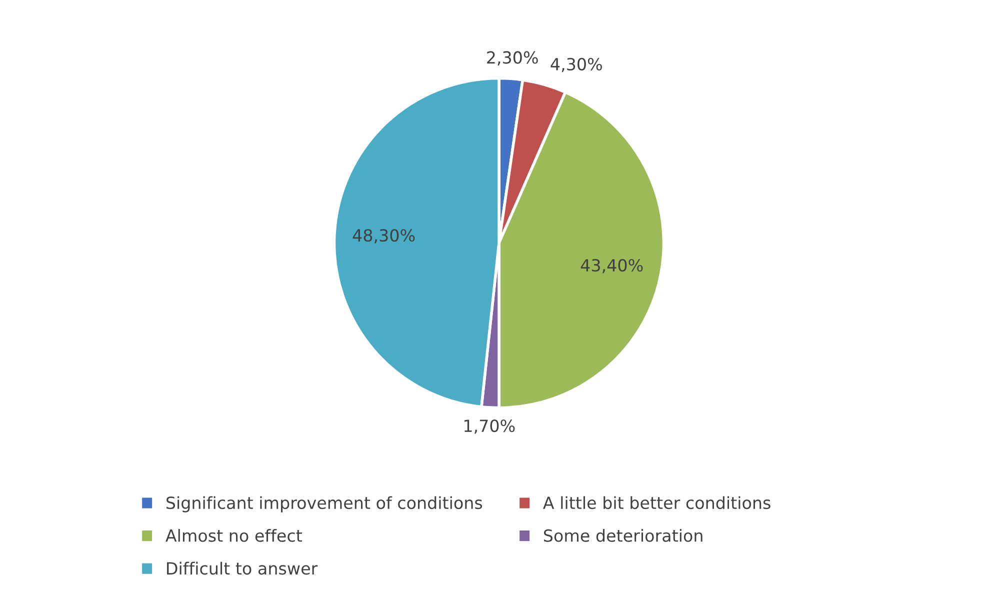 The image size is (982, 613). I want to click on legend-label: Almost no effect, so click(234, 535).